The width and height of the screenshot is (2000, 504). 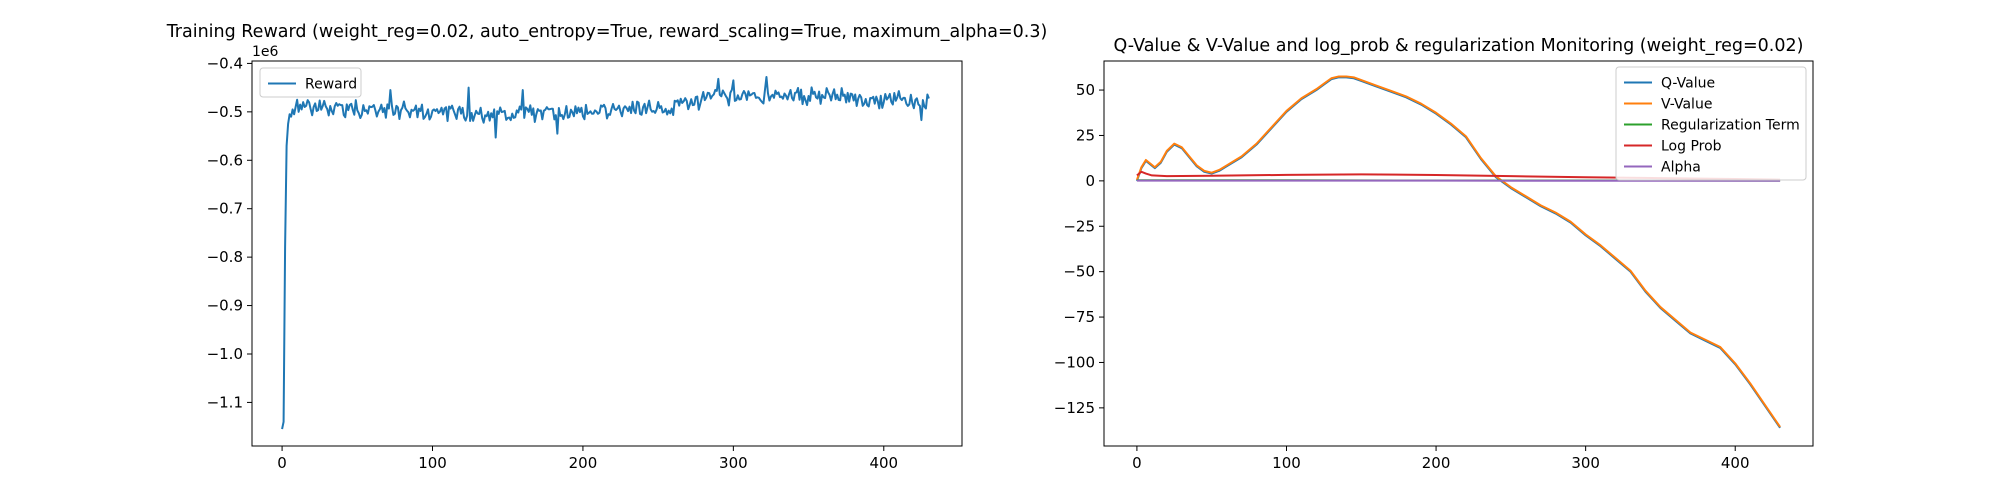 I want to click on legend-label-v-value: V-Value, so click(x=1686, y=105).